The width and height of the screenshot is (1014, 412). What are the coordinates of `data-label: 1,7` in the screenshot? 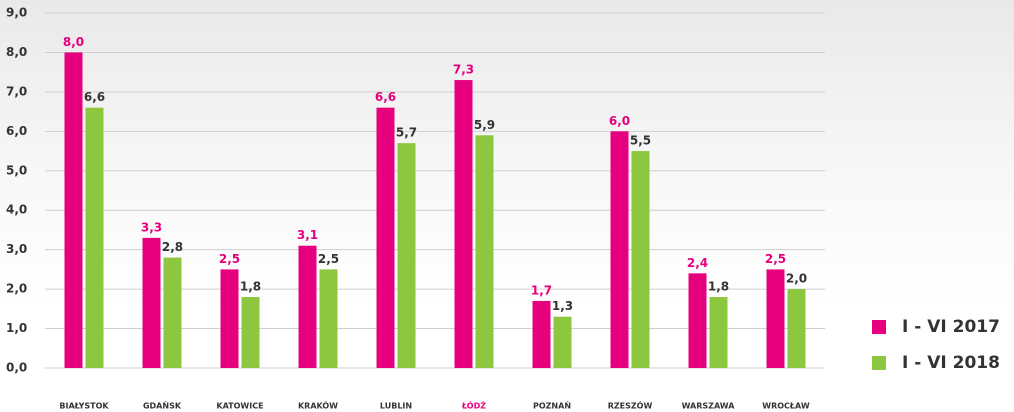 It's located at (541, 290).